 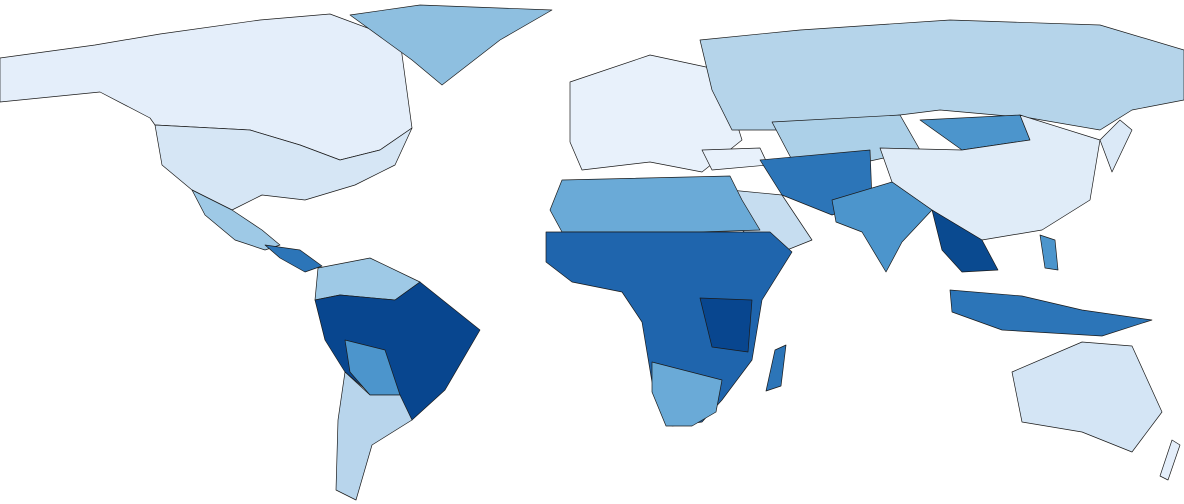 What do you see at coordinates (656, 113) in the screenshot?
I see `europe` at bounding box center [656, 113].